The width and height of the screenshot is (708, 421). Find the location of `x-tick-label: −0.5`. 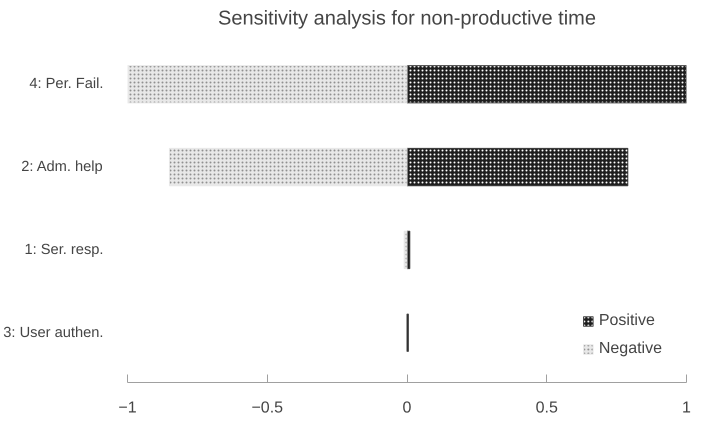

x-tick-label: −0.5 is located at coordinates (267, 408).